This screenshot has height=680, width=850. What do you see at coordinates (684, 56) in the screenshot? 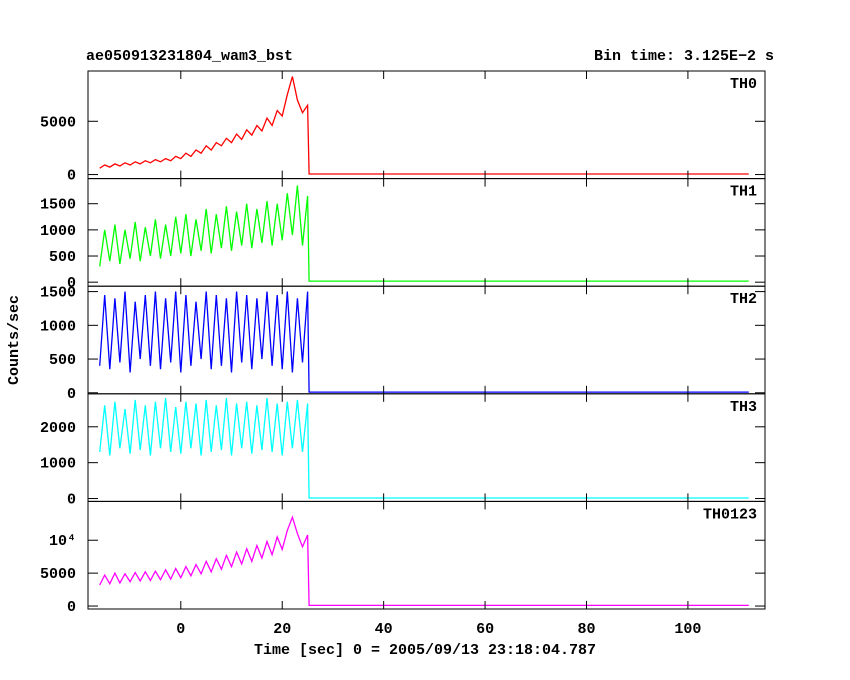
I see `bin-time: Bin time: 3.125E−2 s` at bounding box center [684, 56].